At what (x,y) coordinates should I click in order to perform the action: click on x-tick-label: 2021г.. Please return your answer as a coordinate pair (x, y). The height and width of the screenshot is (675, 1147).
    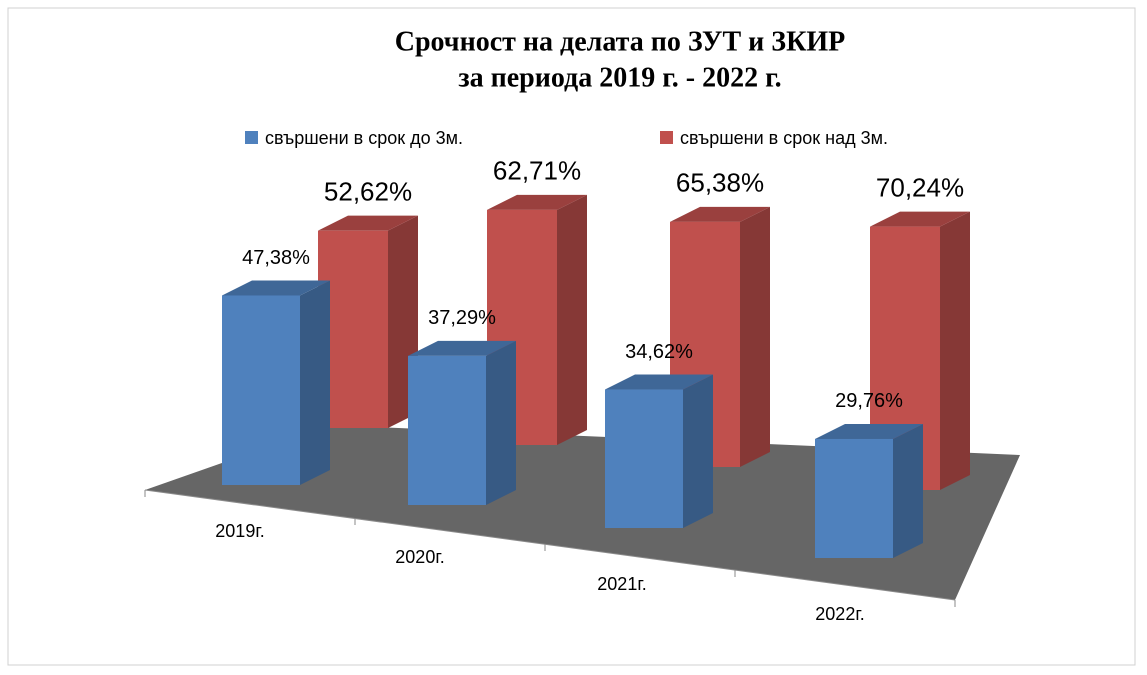
    Looking at the image, I should click on (621, 584).